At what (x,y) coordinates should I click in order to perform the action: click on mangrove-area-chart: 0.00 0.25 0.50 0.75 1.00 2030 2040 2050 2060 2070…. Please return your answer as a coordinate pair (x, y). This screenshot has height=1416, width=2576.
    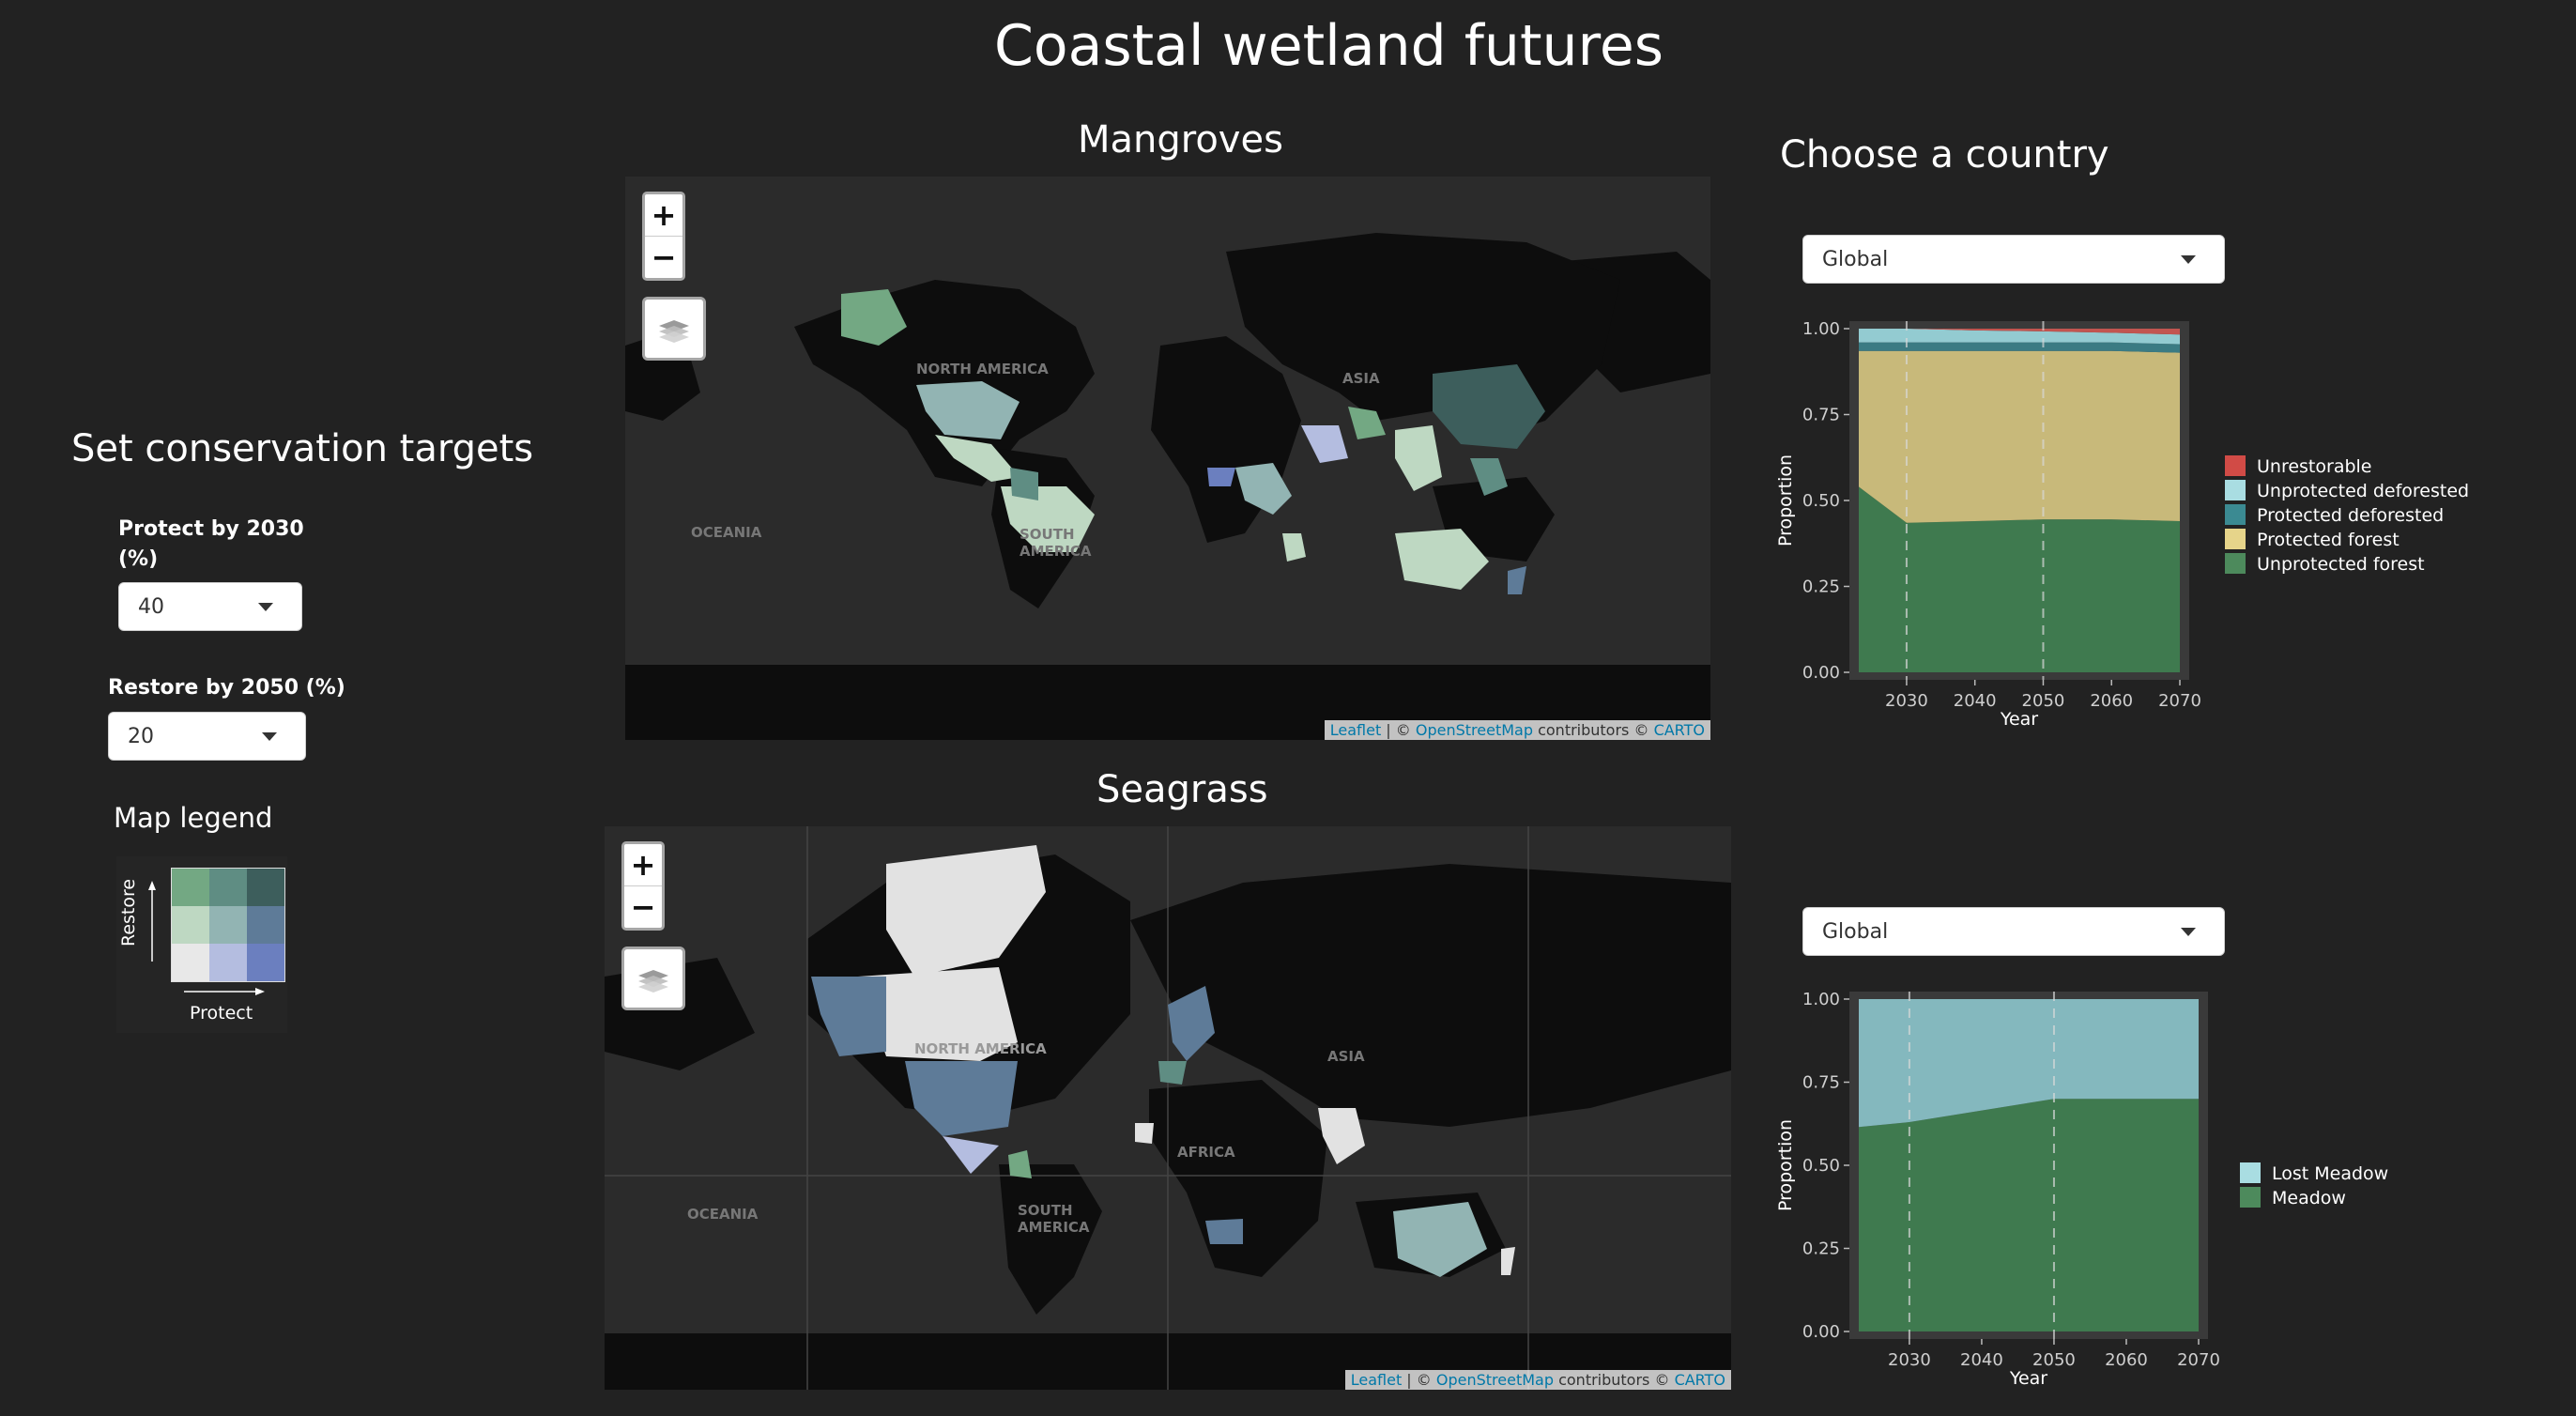
    Looking at the image, I should click on (2122, 524).